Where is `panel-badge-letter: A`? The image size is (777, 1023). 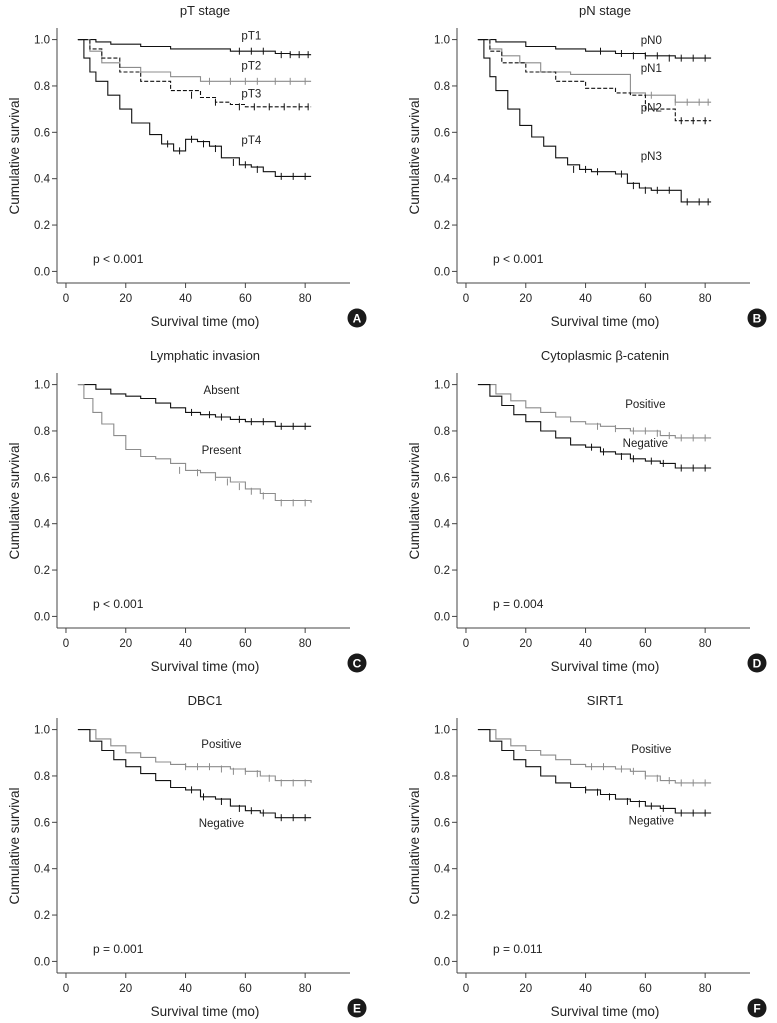 panel-badge-letter: A is located at coordinates (357, 319).